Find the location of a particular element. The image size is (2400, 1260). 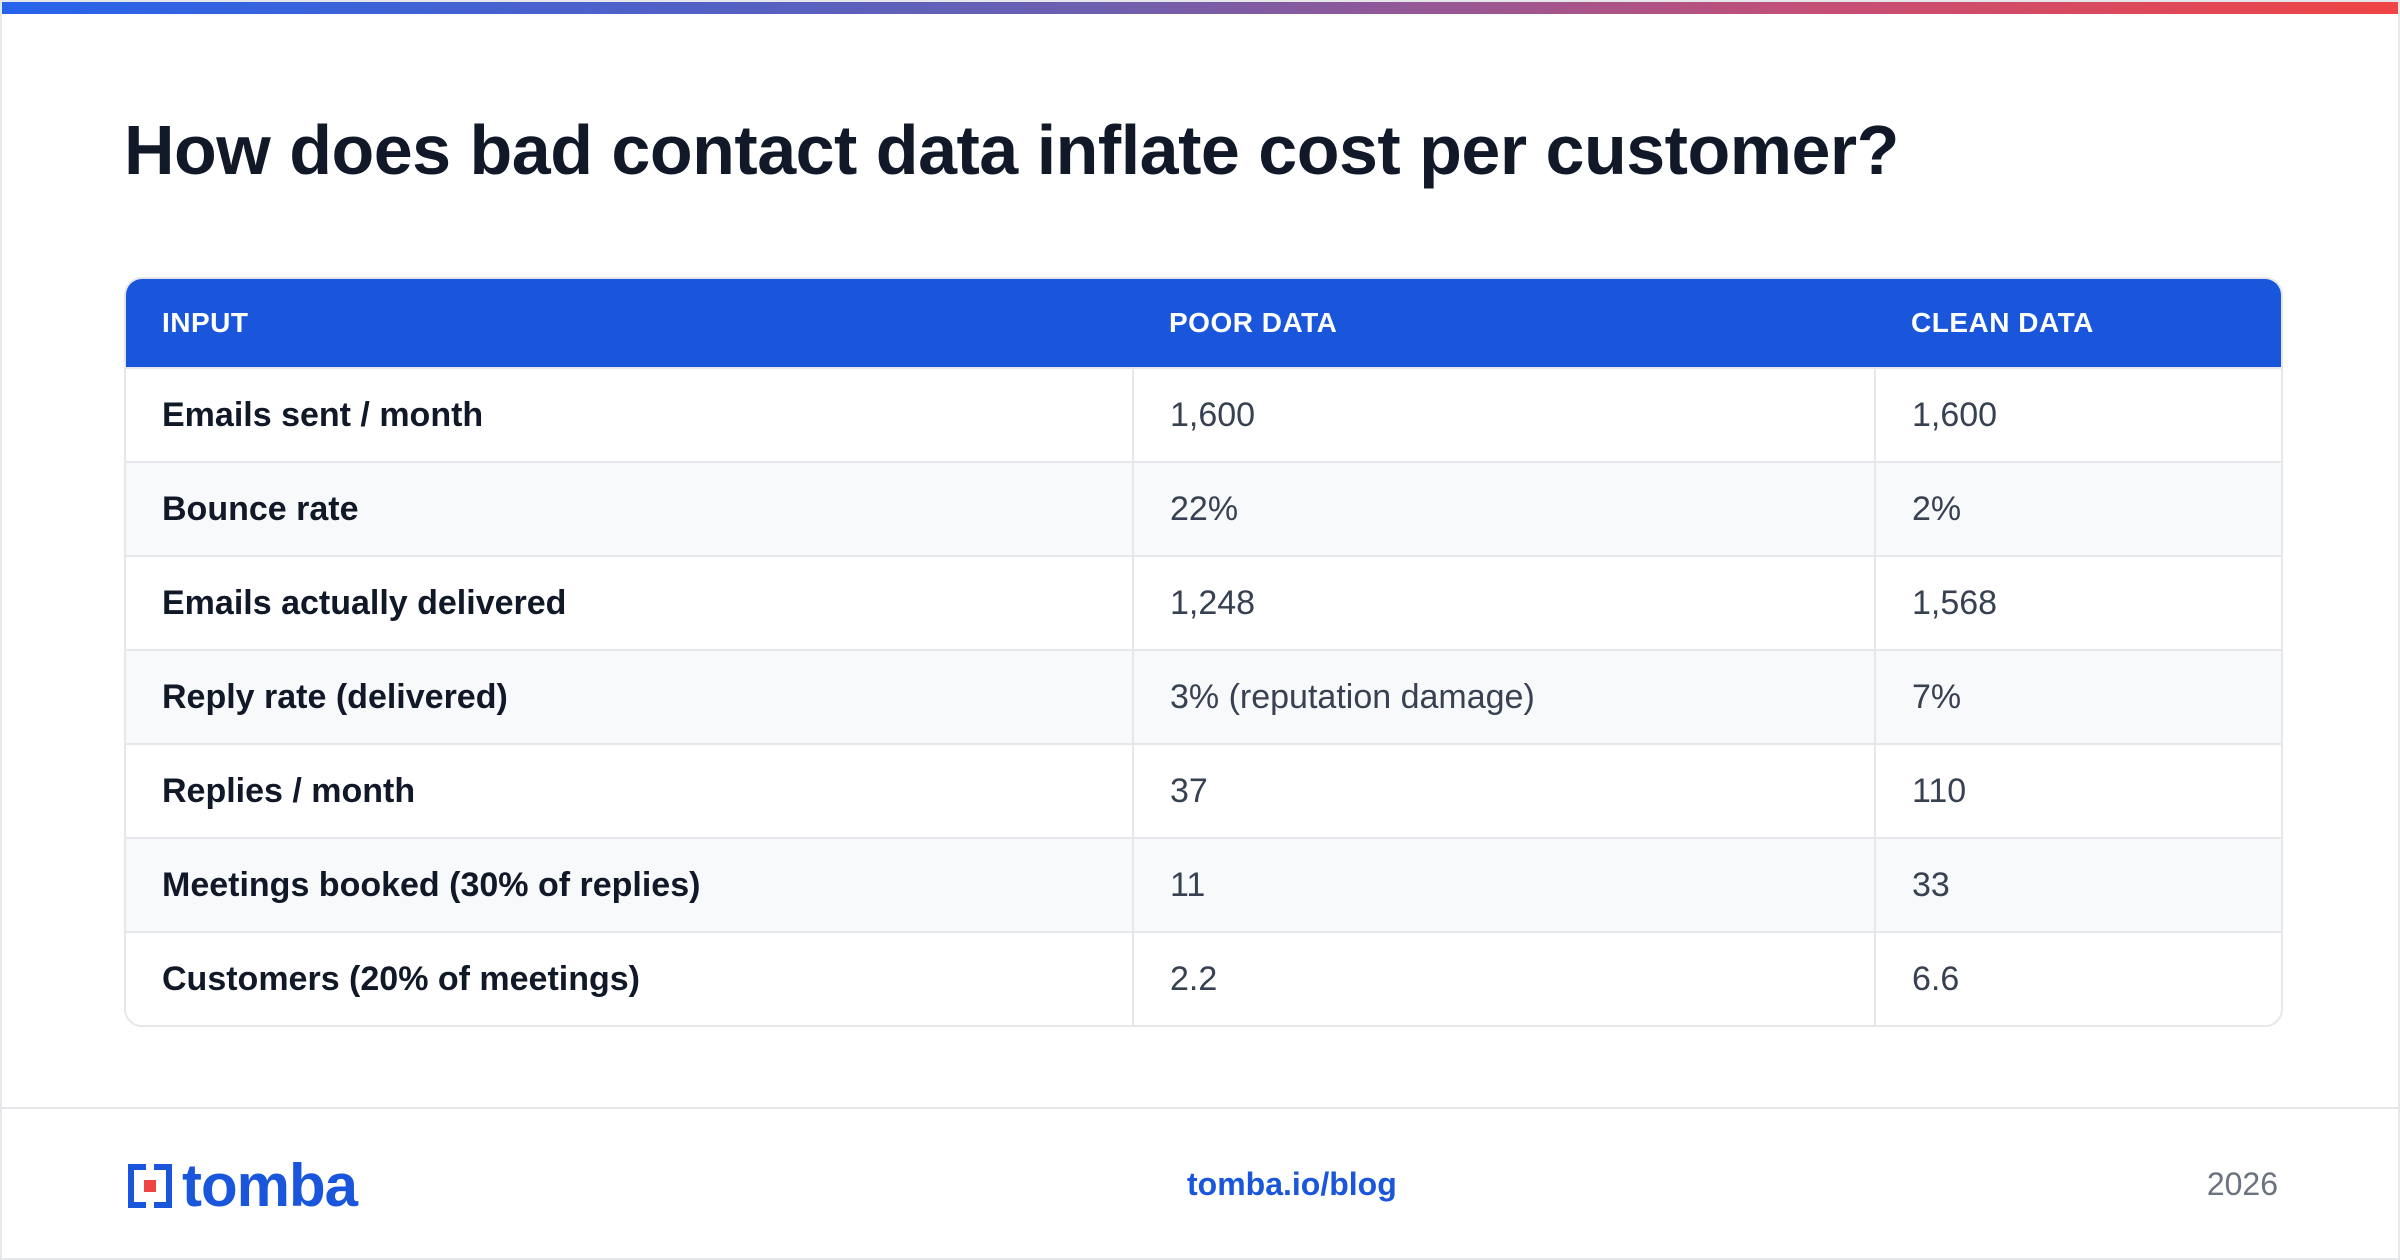

row-input-label: Customers (20% of meetings) is located at coordinates (629, 978).